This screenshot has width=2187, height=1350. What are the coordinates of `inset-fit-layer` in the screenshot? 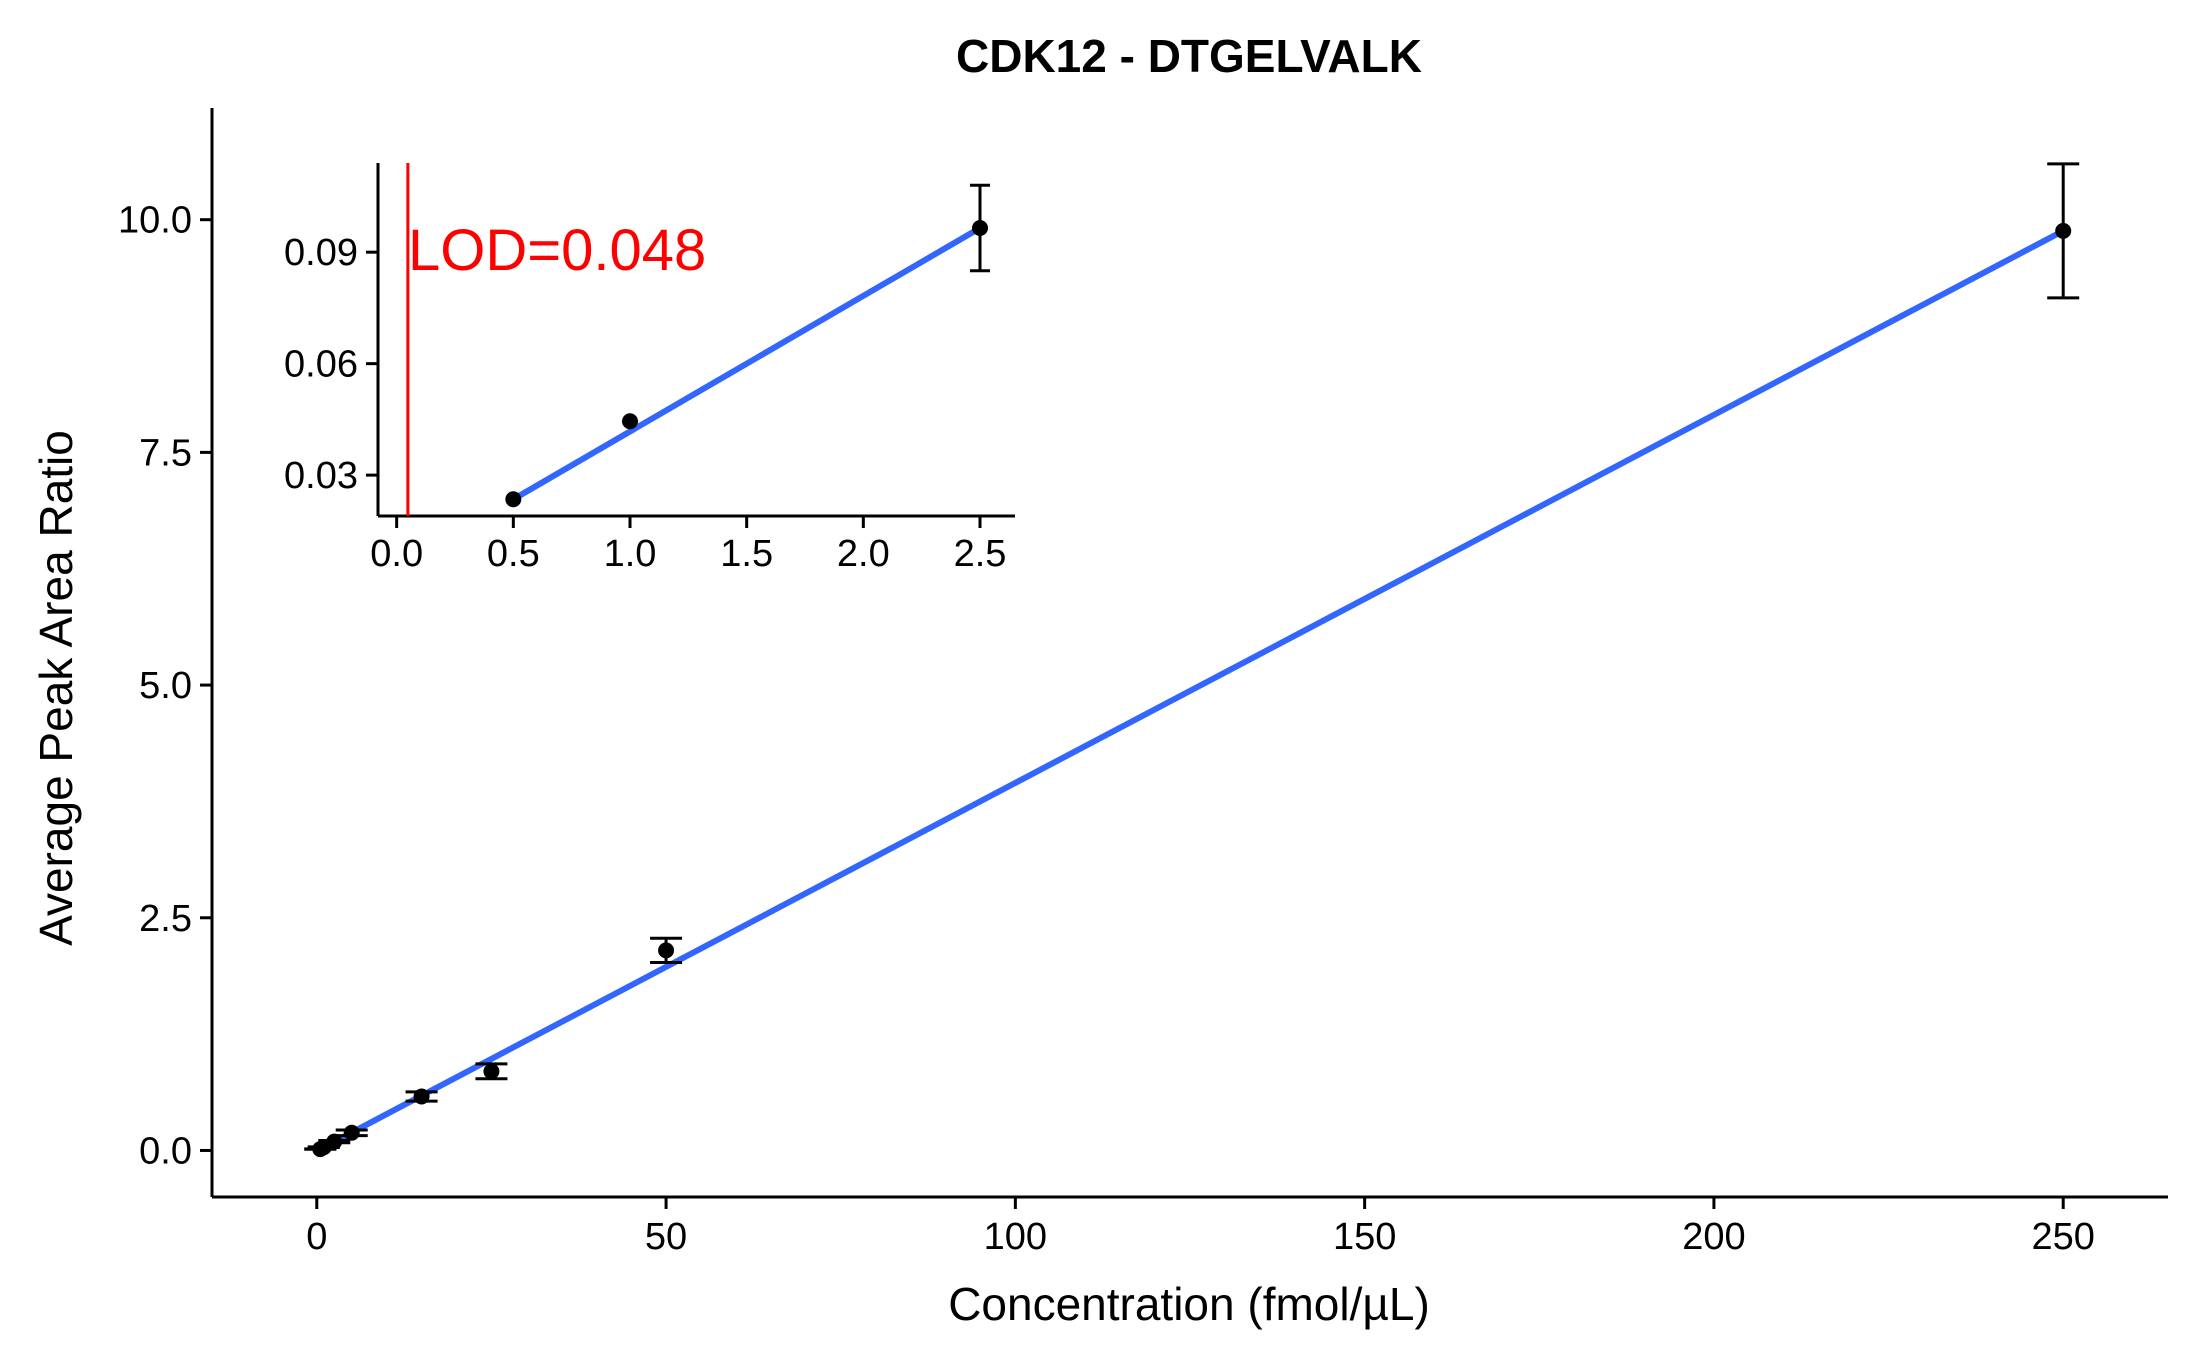 It's located at (746, 364).